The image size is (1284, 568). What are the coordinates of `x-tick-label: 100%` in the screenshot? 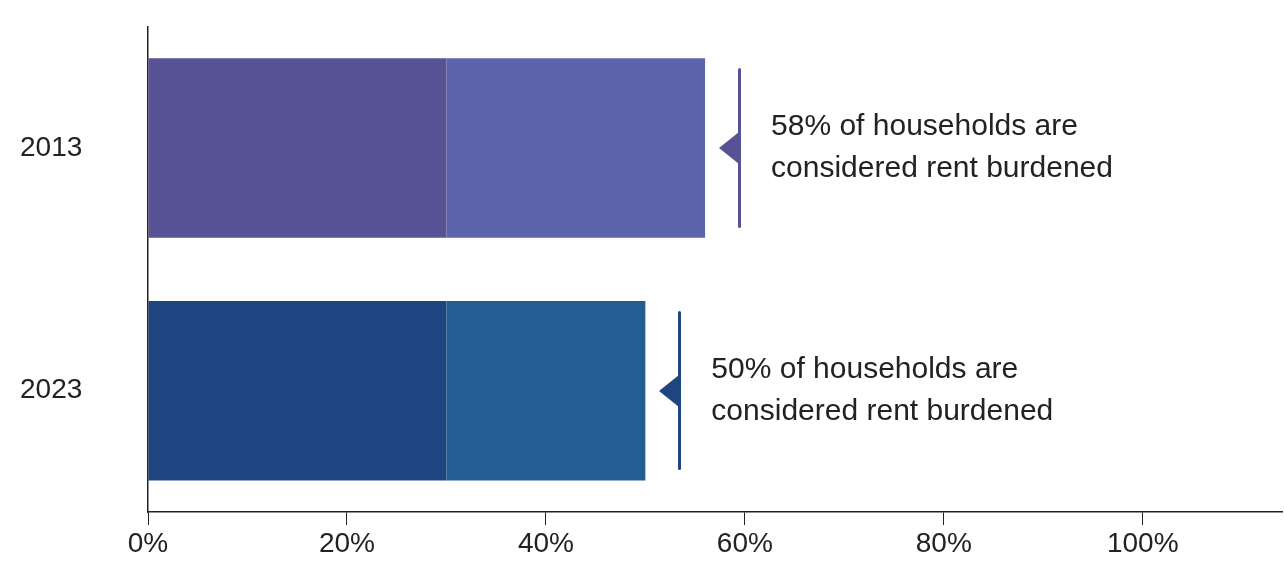 It's located at (1142, 542).